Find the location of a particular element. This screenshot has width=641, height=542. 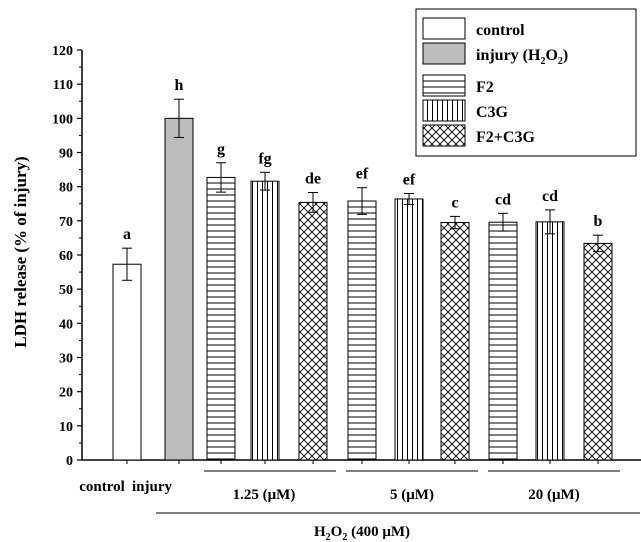

x-label-dose-3: 20 (μM) is located at coordinates (553, 495).